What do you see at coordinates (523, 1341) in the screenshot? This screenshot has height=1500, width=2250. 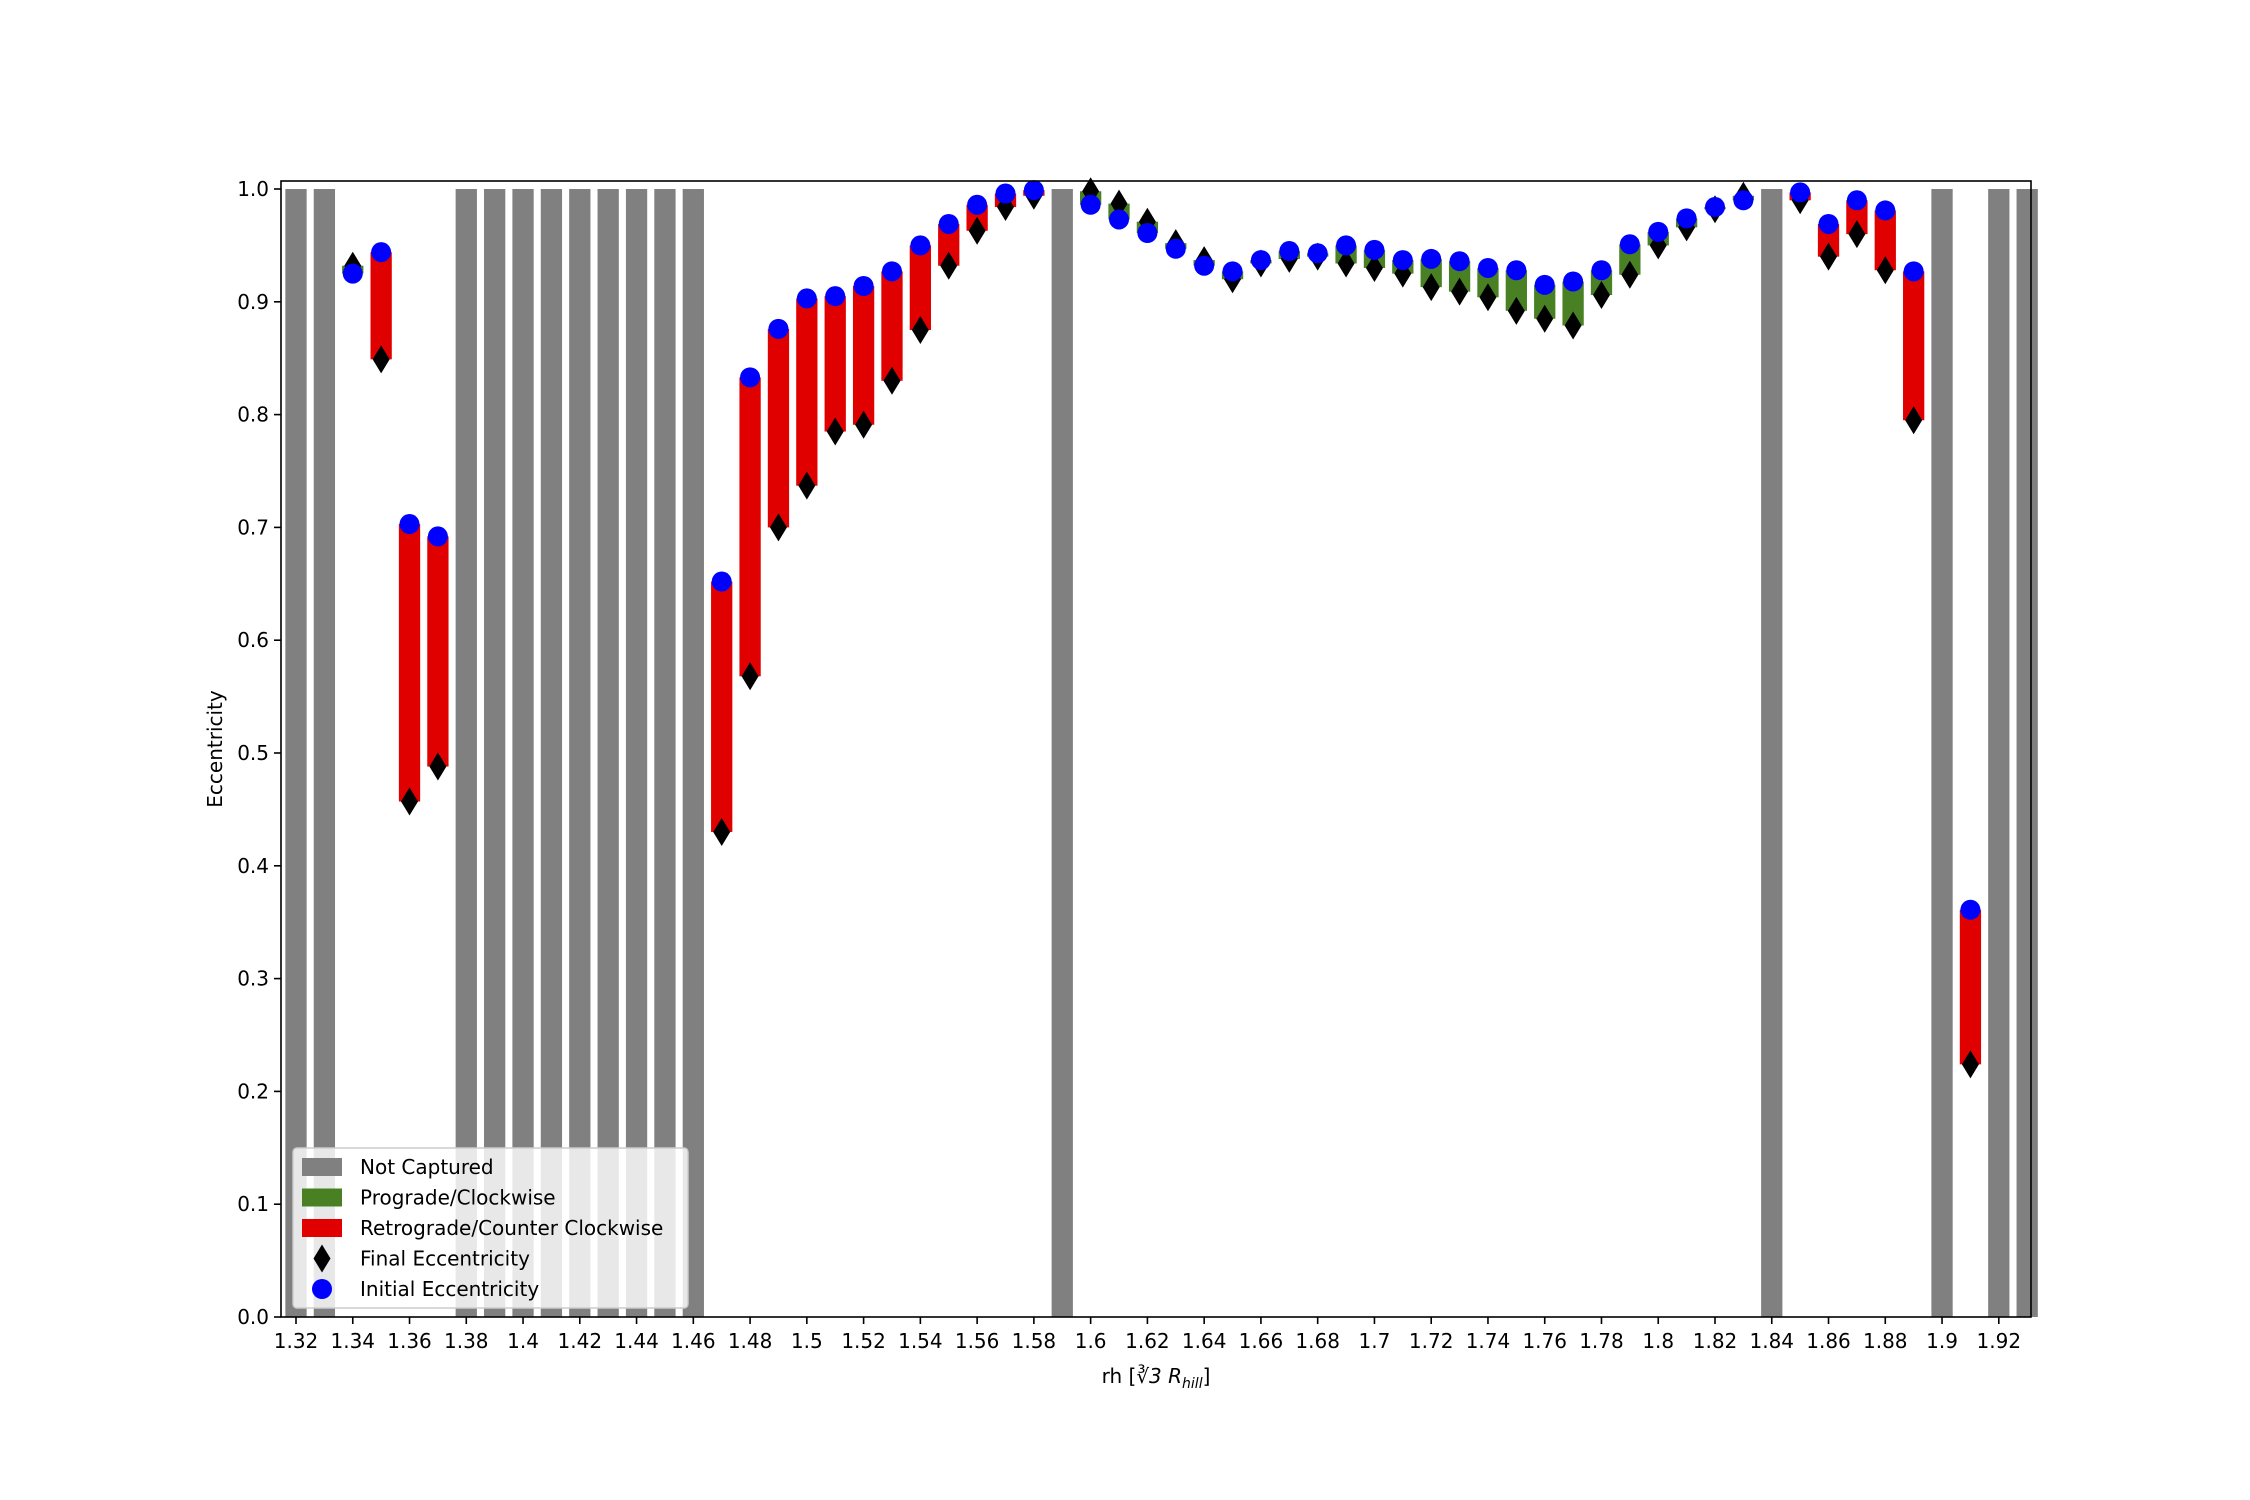 I see `x-tick-label: 1.4` at bounding box center [523, 1341].